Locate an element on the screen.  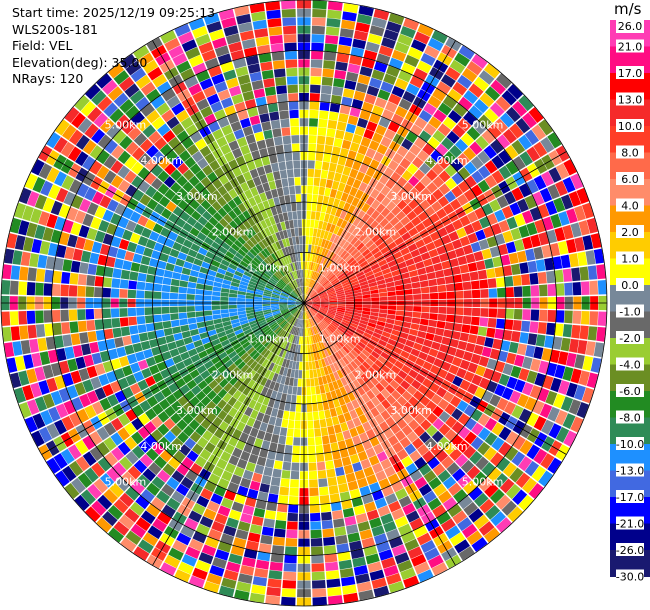
colorbar-tick-bg is located at coordinates (630, 470).